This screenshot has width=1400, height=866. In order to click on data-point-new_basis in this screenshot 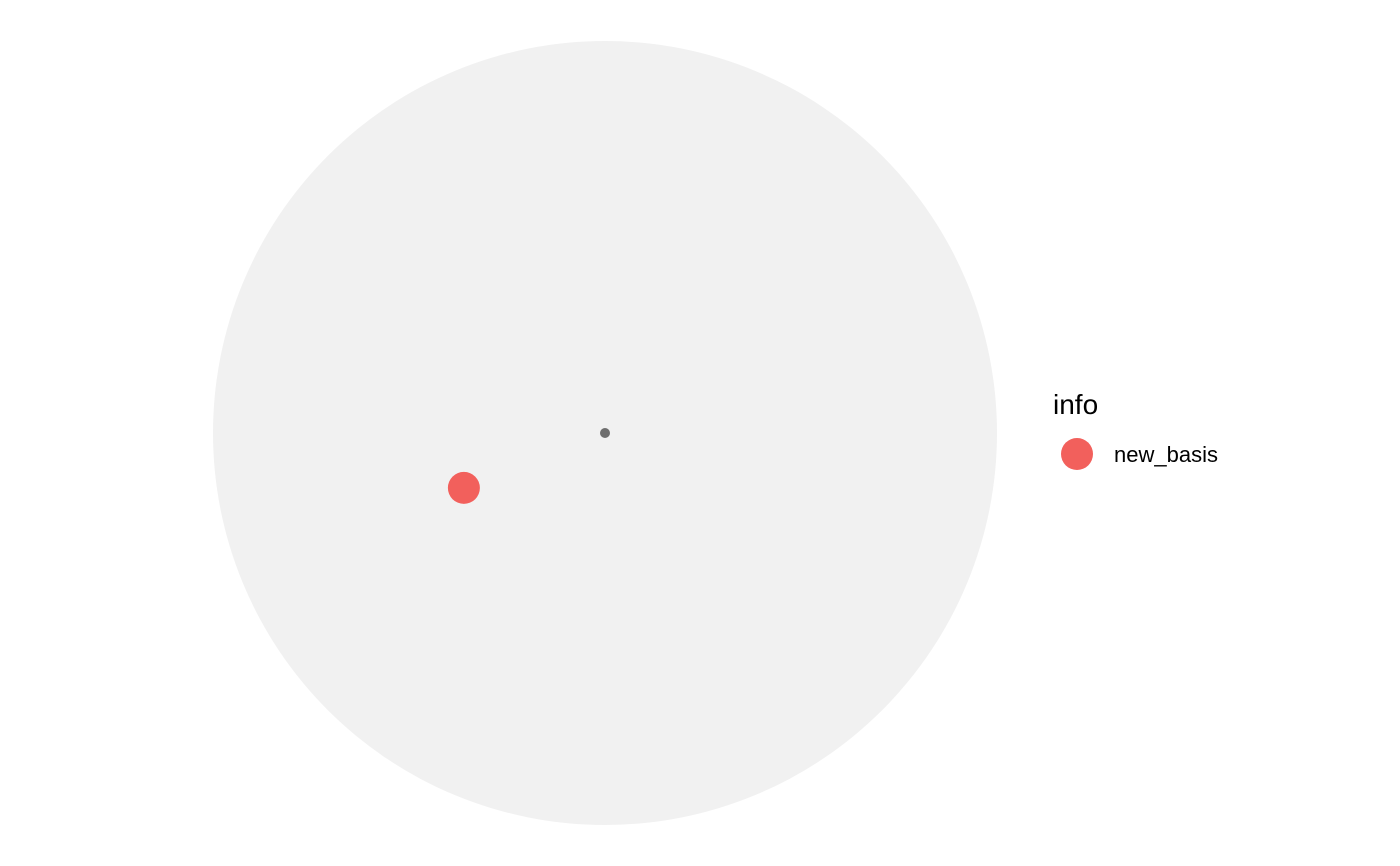, I will do `click(463, 487)`.